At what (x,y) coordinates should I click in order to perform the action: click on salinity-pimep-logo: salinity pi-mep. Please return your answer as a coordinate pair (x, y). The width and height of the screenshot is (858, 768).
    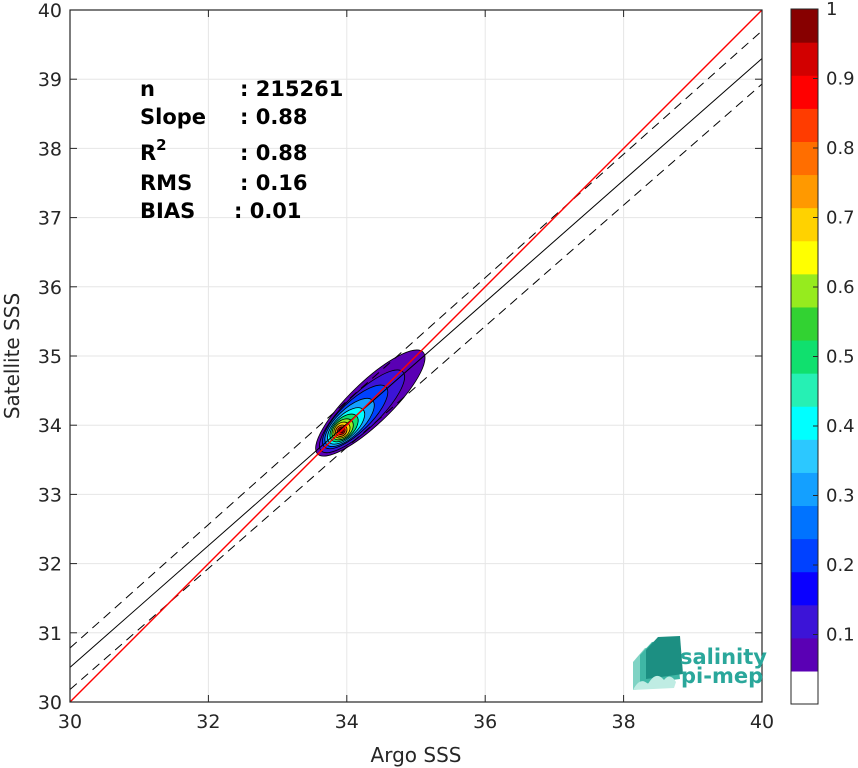
    Looking at the image, I should click on (700, 663).